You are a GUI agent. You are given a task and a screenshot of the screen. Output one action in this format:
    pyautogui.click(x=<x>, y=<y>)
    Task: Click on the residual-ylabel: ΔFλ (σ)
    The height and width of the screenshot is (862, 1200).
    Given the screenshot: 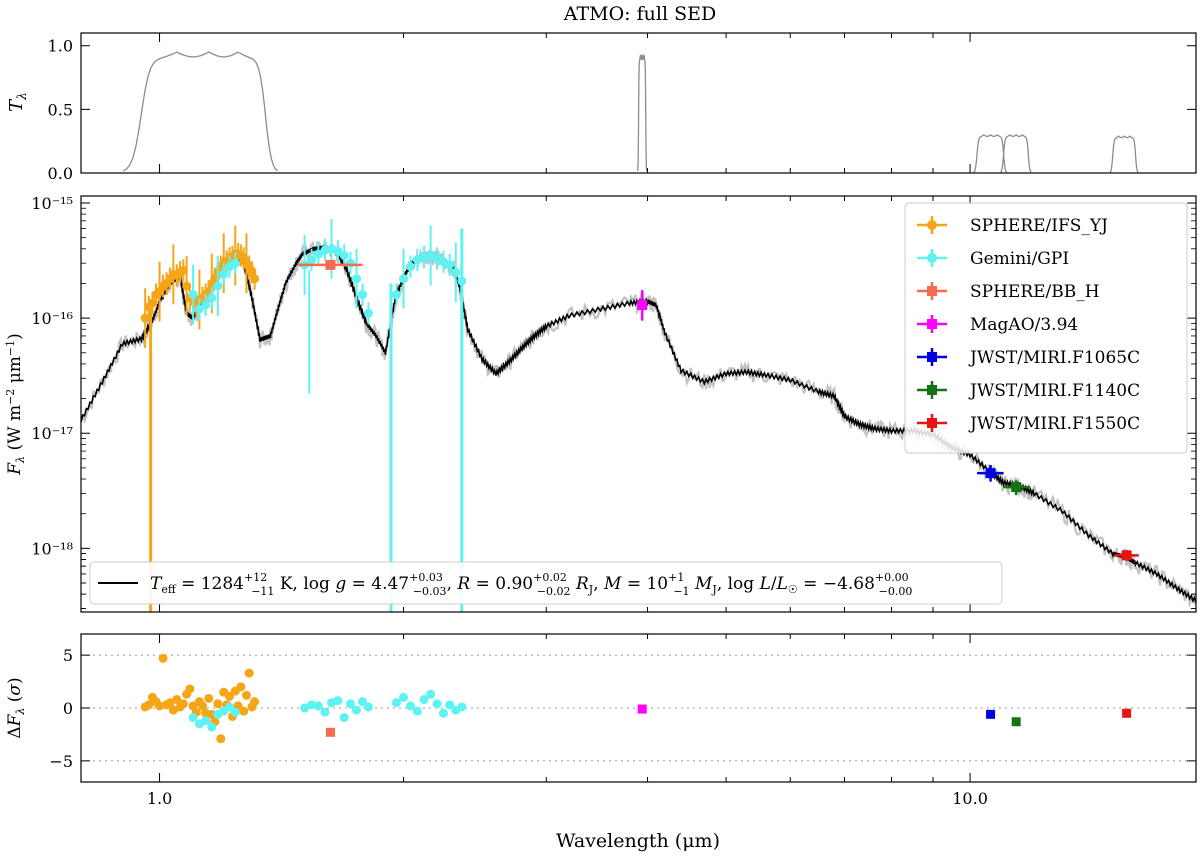 What is the action you would take?
    pyautogui.click(x=16, y=707)
    